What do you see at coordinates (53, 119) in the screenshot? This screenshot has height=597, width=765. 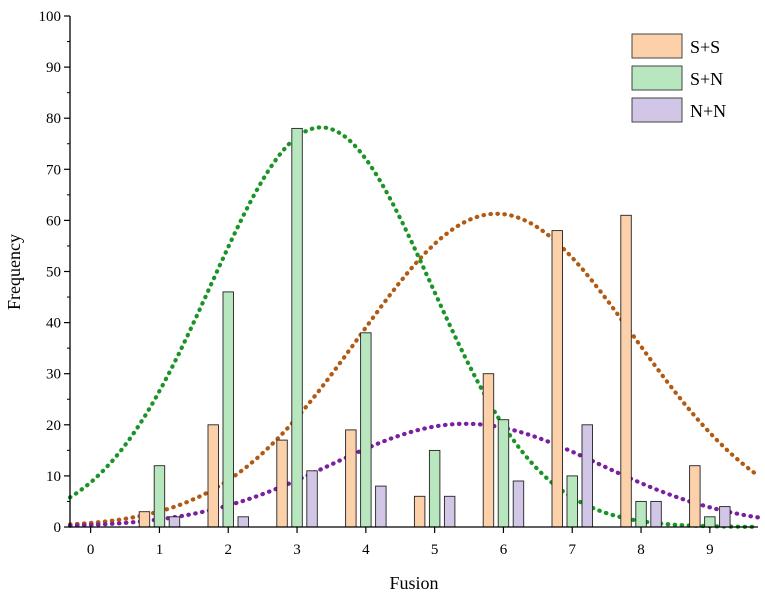 I see `y-tick-label-80: 80` at bounding box center [53, 119].